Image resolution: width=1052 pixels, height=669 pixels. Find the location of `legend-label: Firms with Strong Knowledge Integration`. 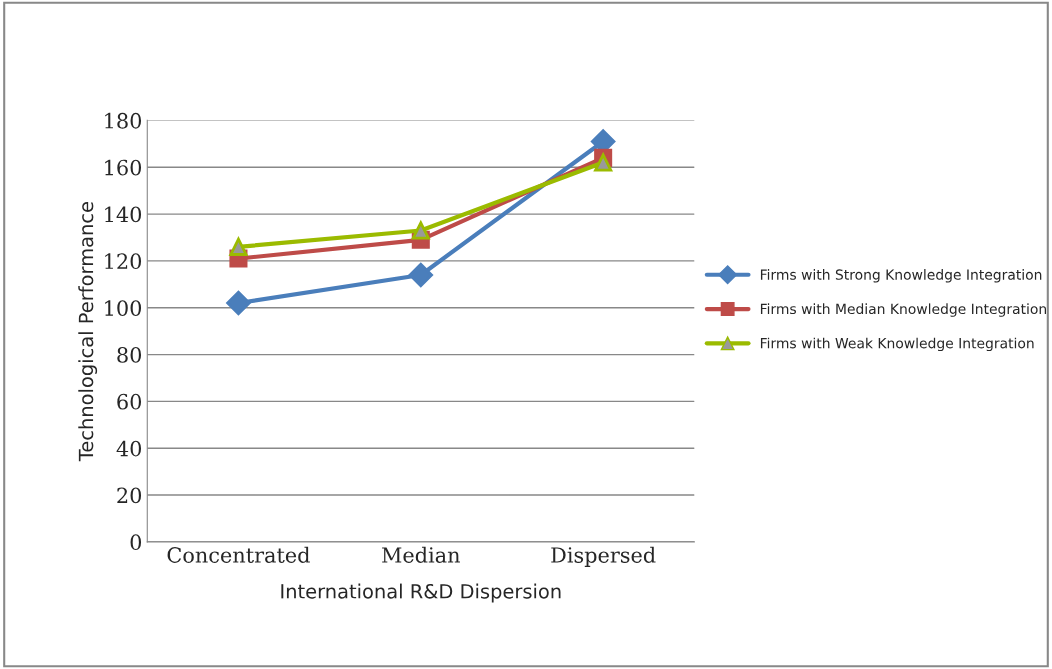

legend-label: Firms with Strong Knowledge Integration is located at coordinates (901, 276).